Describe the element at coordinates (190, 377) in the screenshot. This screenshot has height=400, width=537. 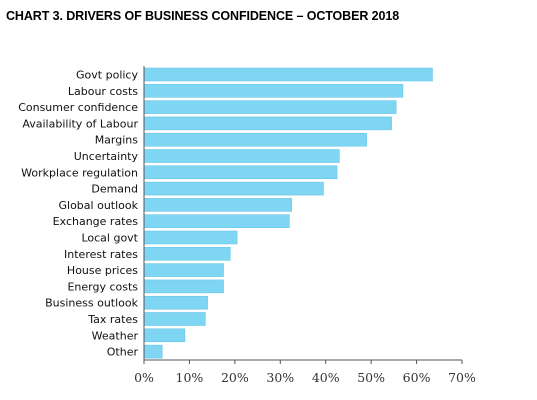
I see `x-tick-label: 10%` at that location.